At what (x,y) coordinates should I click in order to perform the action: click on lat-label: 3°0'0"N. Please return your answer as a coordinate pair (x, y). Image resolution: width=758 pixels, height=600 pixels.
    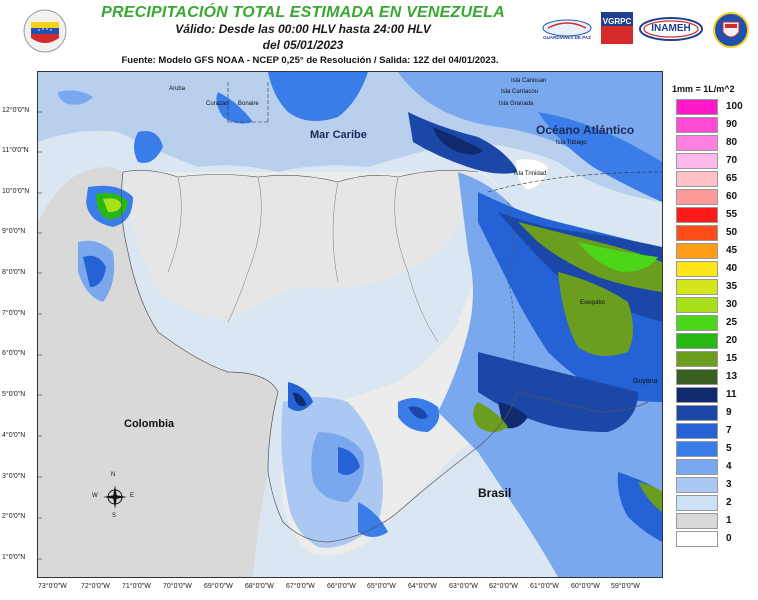
    Looking at the image, I should click on (14, 476).